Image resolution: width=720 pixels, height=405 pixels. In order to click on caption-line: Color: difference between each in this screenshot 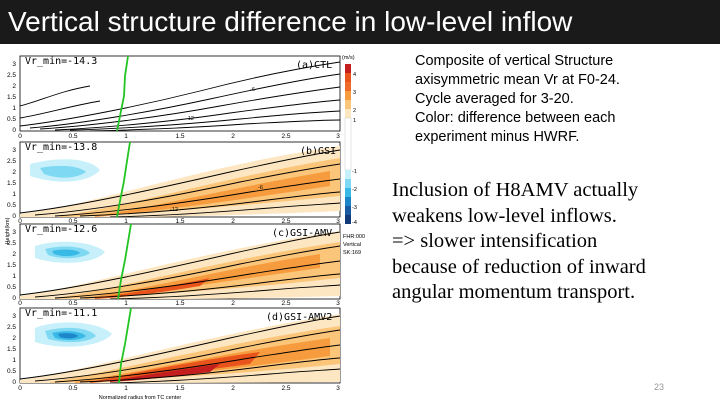, I will do `click(515, 118)`.